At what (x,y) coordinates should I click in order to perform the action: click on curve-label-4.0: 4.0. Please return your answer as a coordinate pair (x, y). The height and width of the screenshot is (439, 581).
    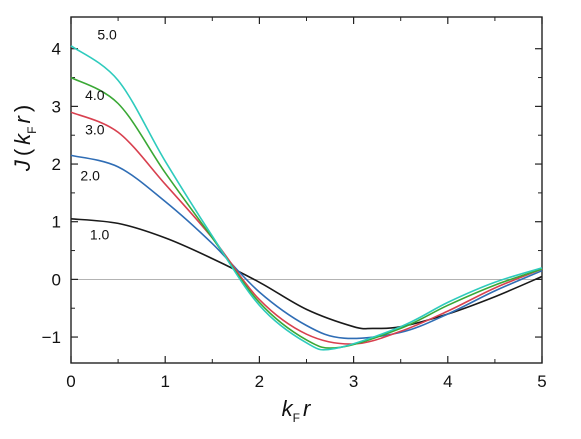
    Looking at the image, I should click on (95, 95).